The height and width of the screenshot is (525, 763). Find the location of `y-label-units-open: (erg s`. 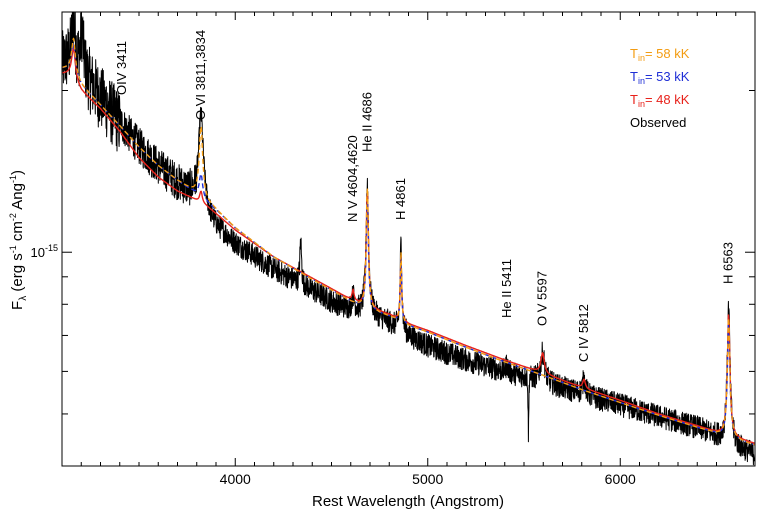

y-label-units-open: (erg s is located at coordinates (17, 272).